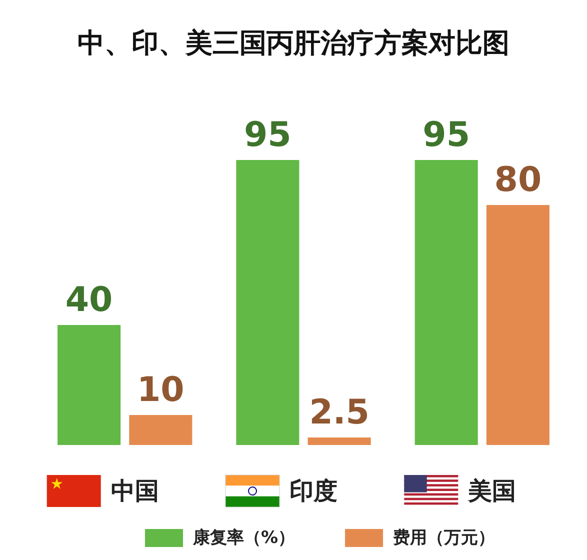  What do you see at coordinates (134, 491) in the screenshot?
I see `x-tick-label: 中国` at bounding box center [134, 491].